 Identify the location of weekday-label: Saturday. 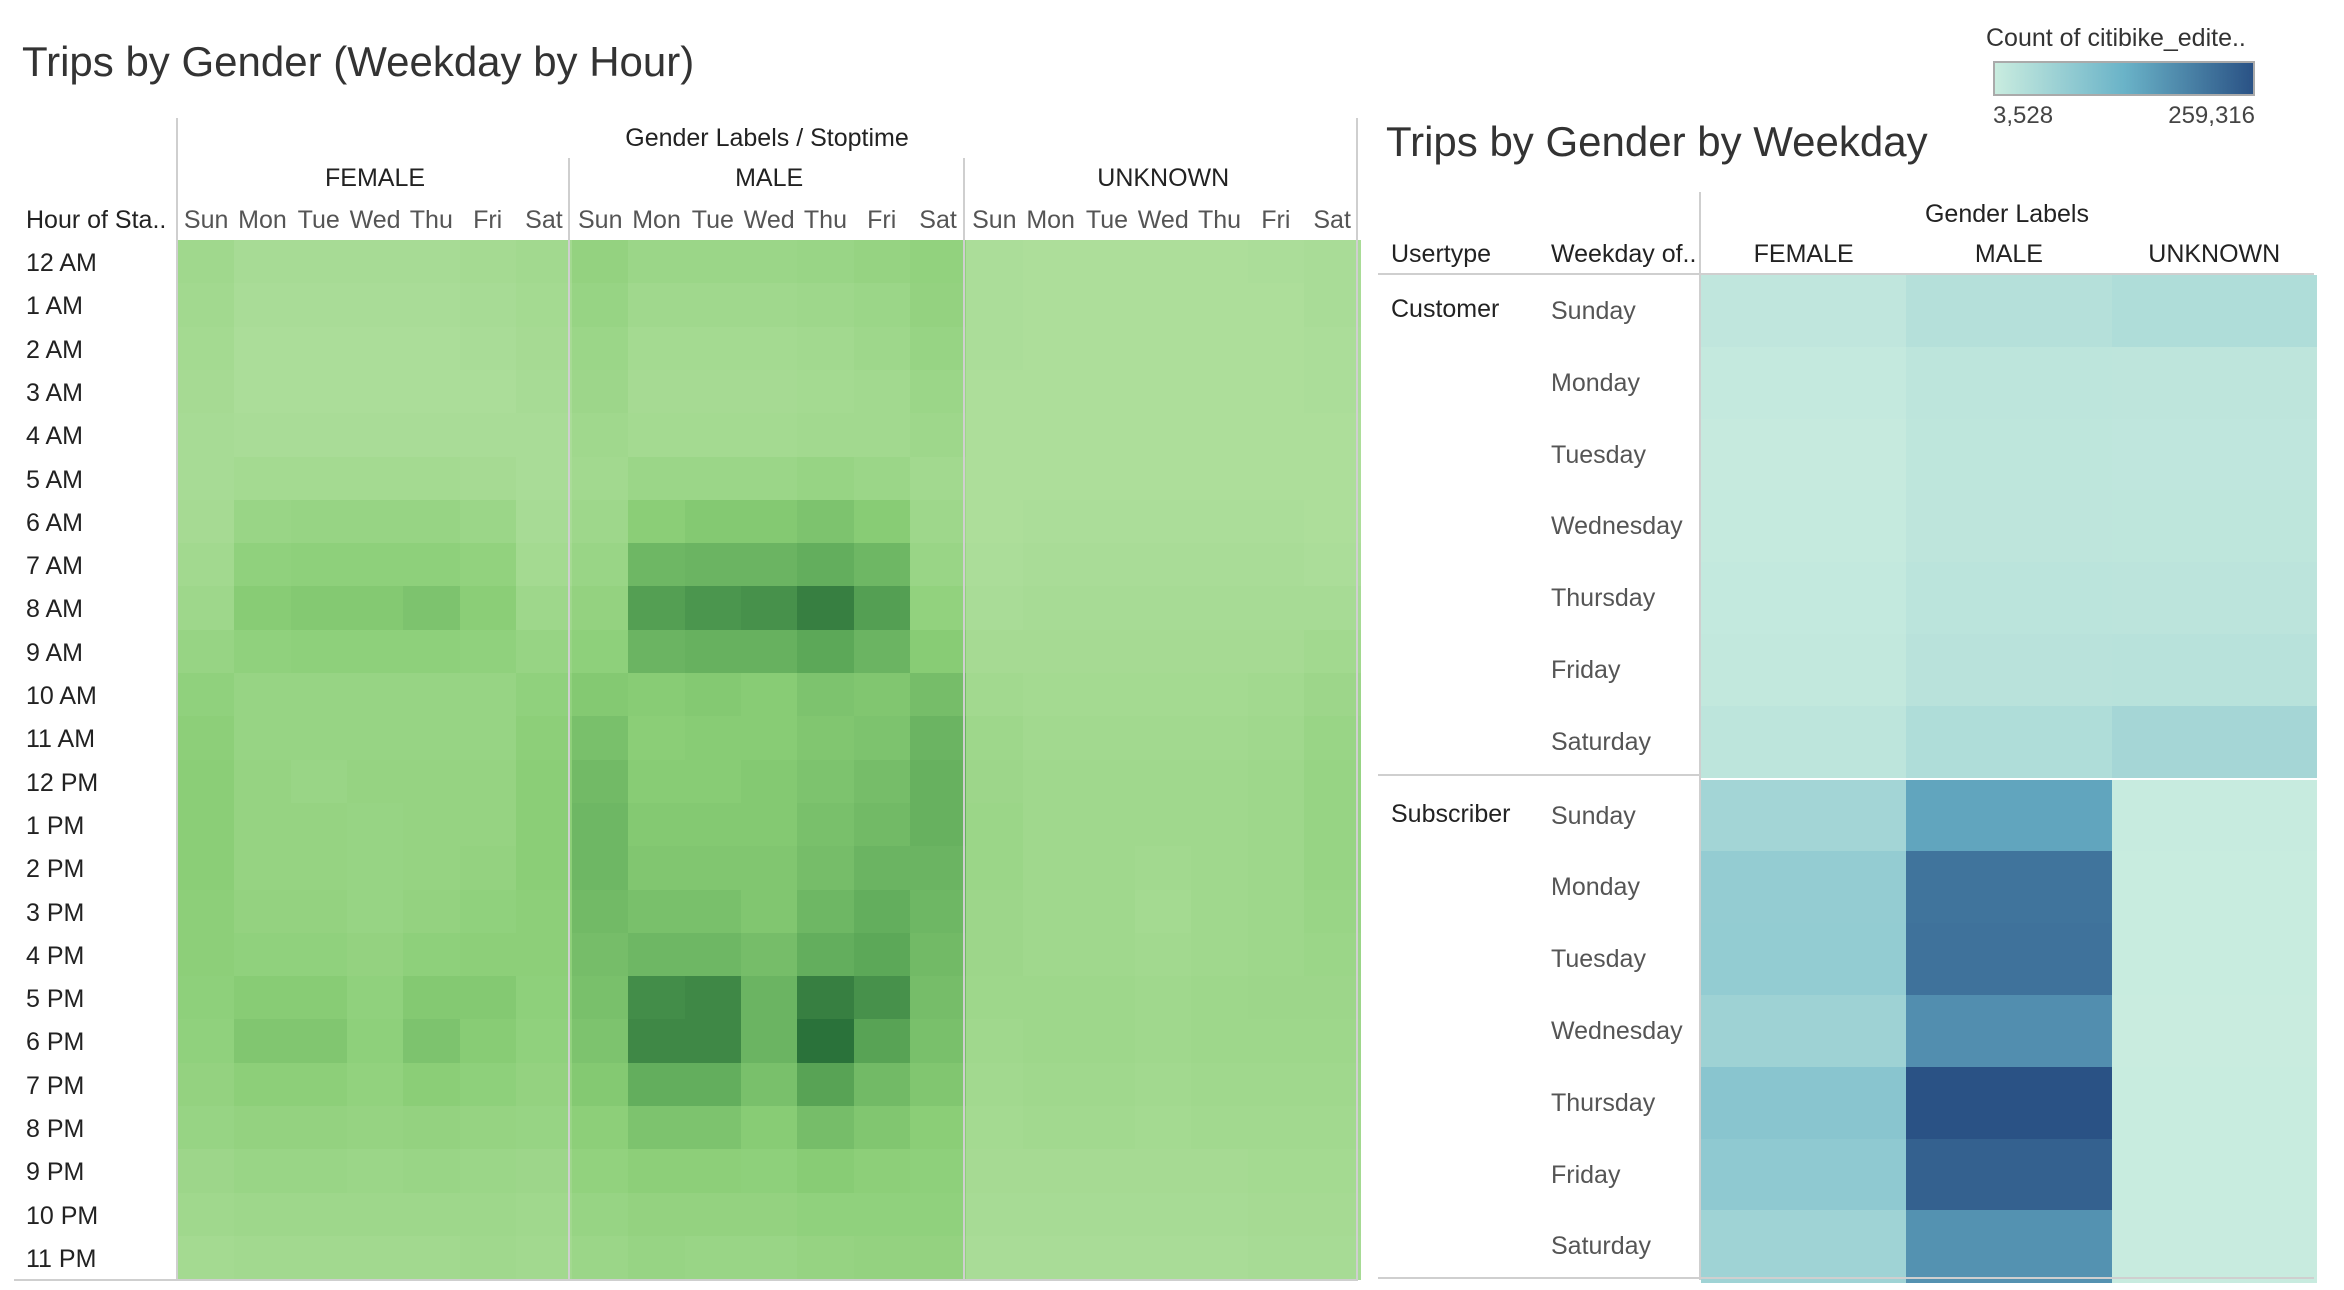
(1601, 1246).